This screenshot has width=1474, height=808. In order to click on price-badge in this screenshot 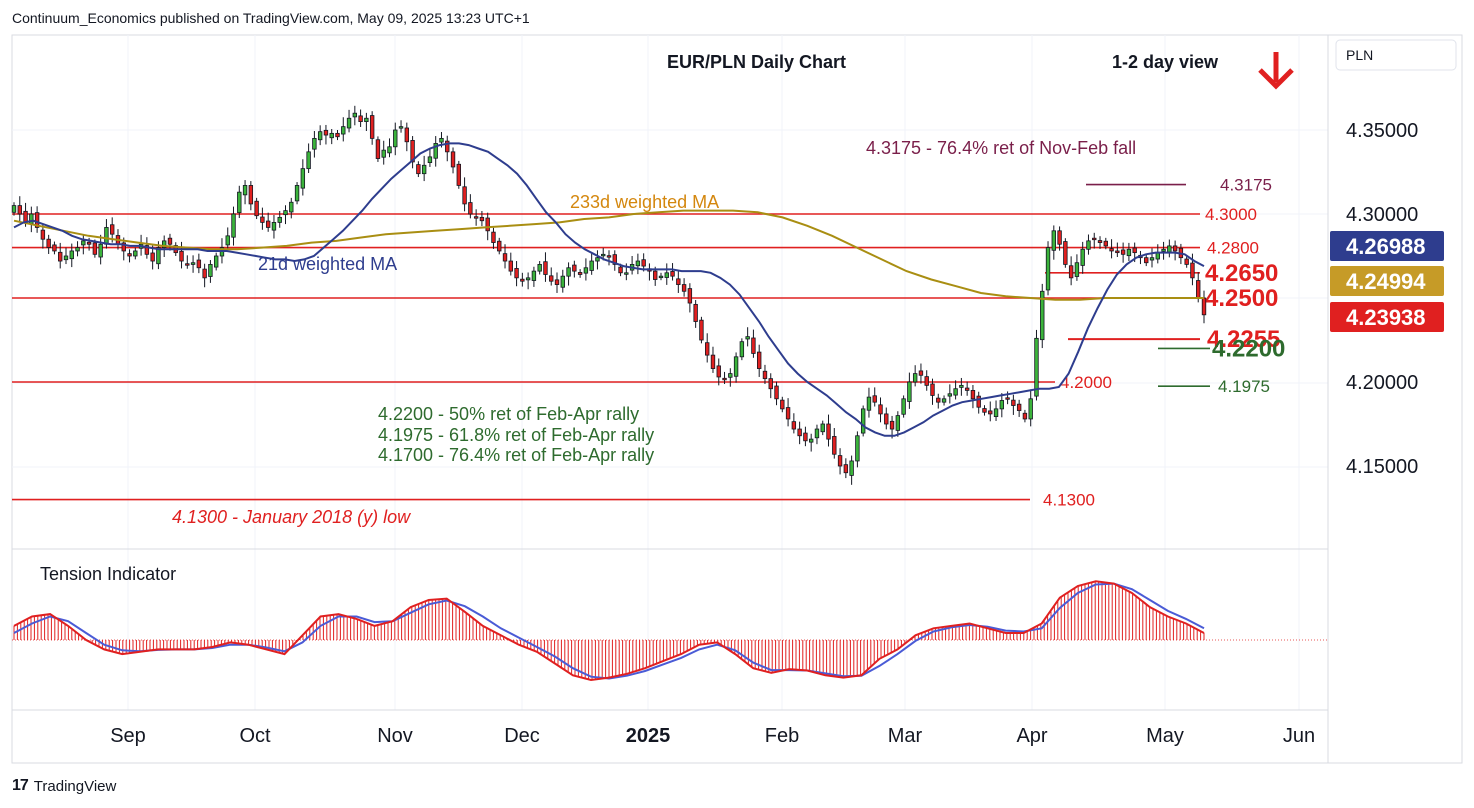, I will do `click(1387, 317)`.